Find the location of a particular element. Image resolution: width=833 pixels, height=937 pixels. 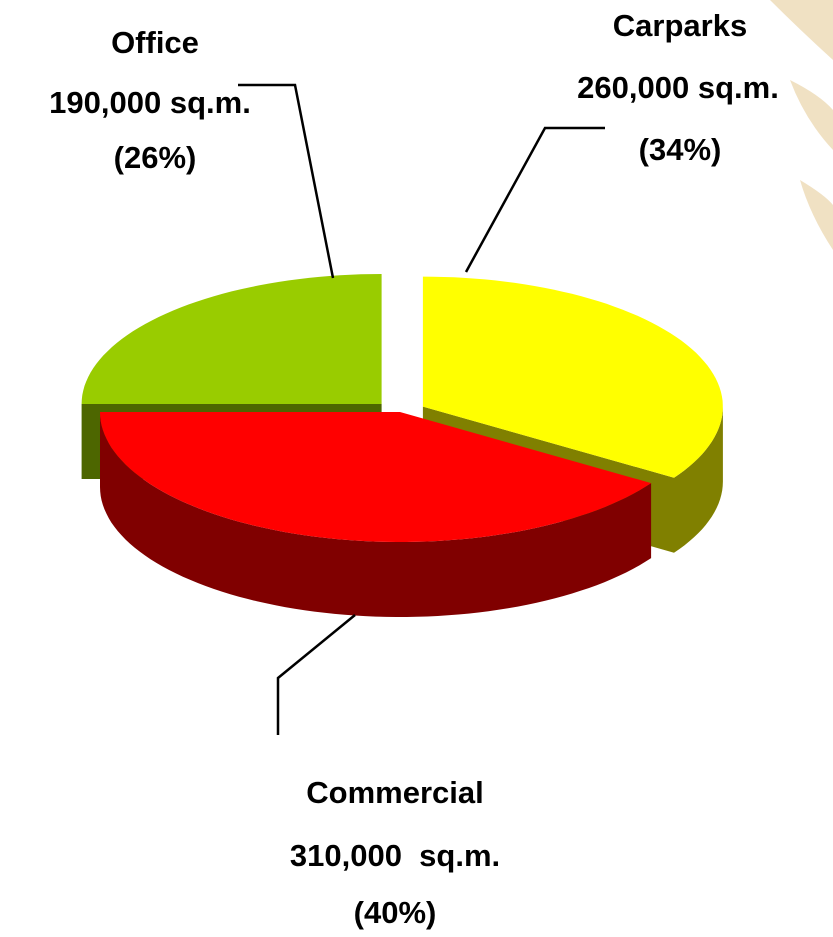

category-label: Commercial is located at coordinates (394, 792).